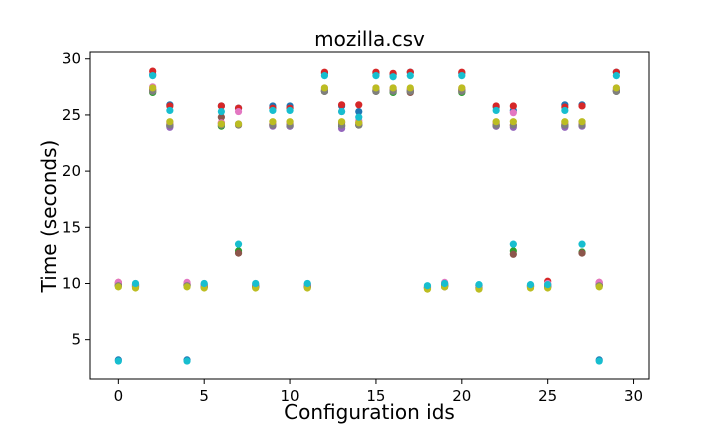  Describe the element at coordinates (461, 396) in the screenshot. I see `x-tick-label: 20` at that location.